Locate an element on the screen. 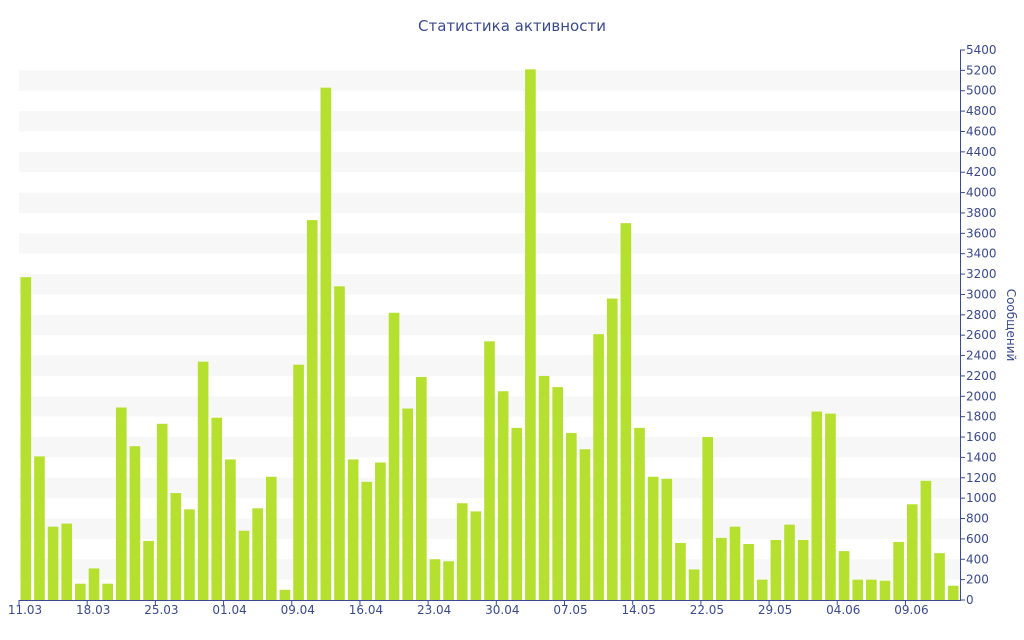 The width and height of the screenshot is (1024, 640). y-tick-label: 3200 is located at coordinates (981, 274).